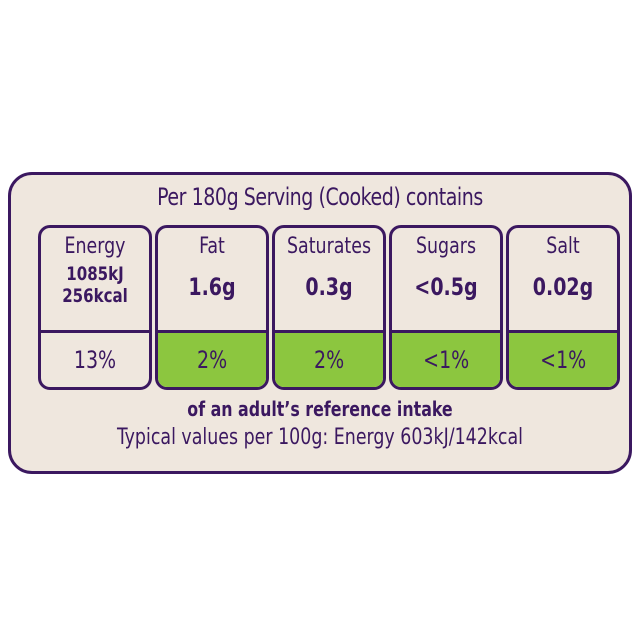 Image resolution: width=640 pixels, height=640 pixels. What do you see at coordinates (446, 246) in the screenshot?
I see `nutrient-name: Sugars` at bounding box center [446, 246].